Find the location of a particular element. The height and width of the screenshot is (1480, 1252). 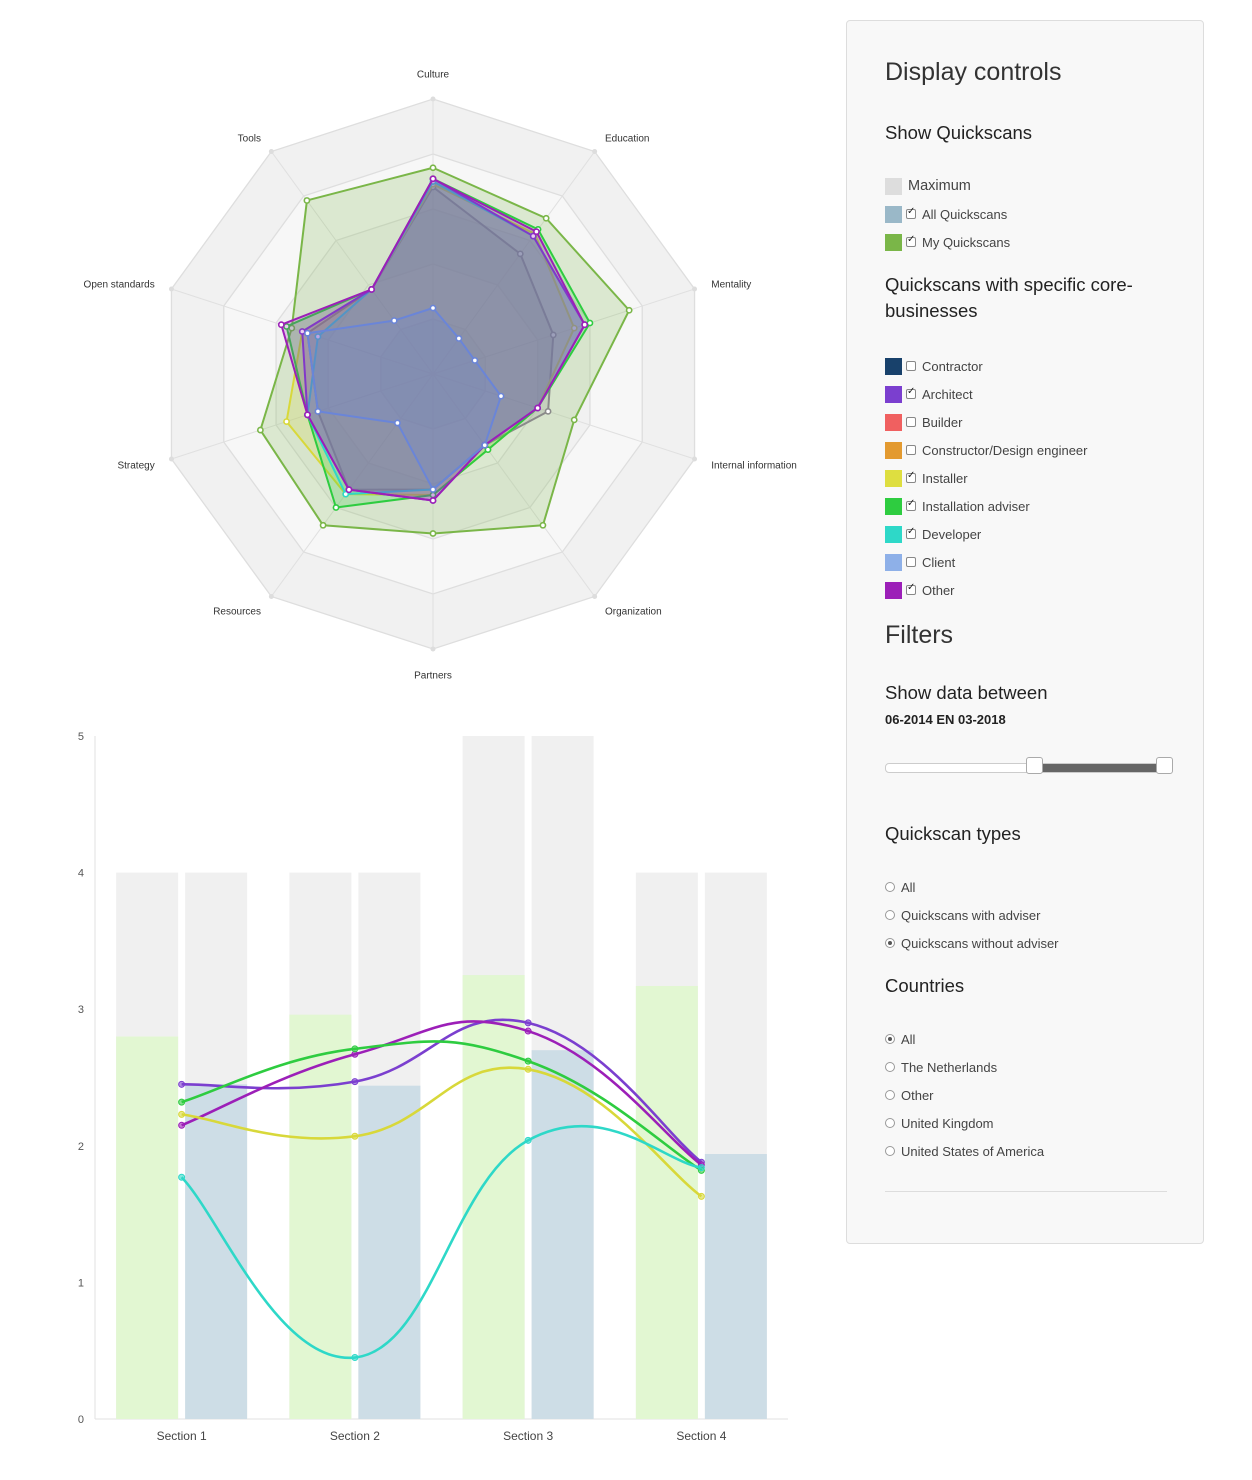

show-item-all-quickscans: All Quickscans is located at coordinates (1025, 214).